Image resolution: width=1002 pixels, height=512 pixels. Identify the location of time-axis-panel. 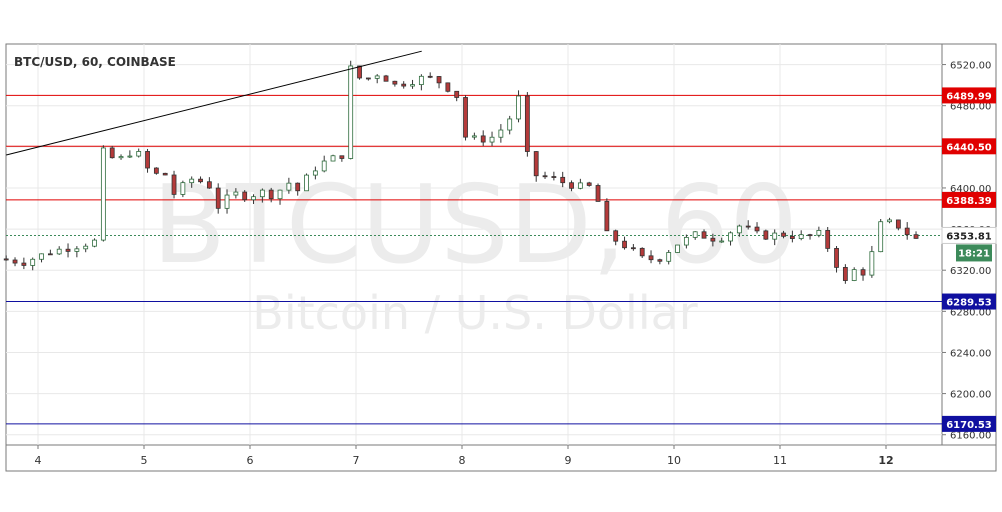
(501, 458).